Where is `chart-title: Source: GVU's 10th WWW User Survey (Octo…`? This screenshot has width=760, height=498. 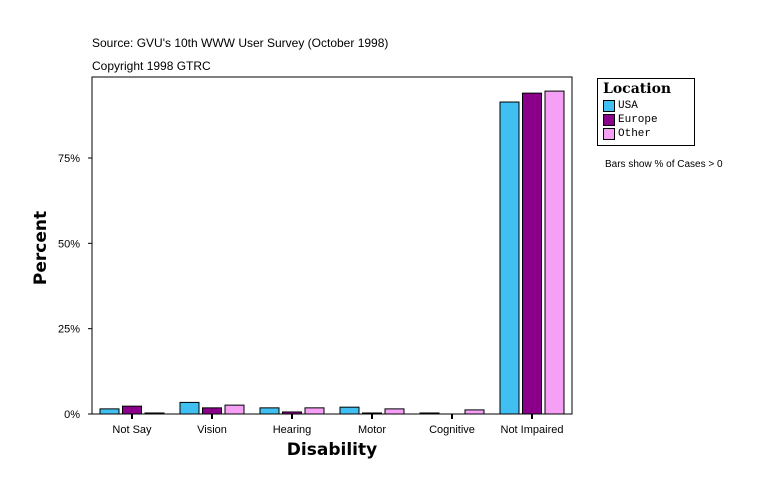
chart-title: Source: GVU's 10th WWW User Survey (Octo… is located at coordinates (240, 43).